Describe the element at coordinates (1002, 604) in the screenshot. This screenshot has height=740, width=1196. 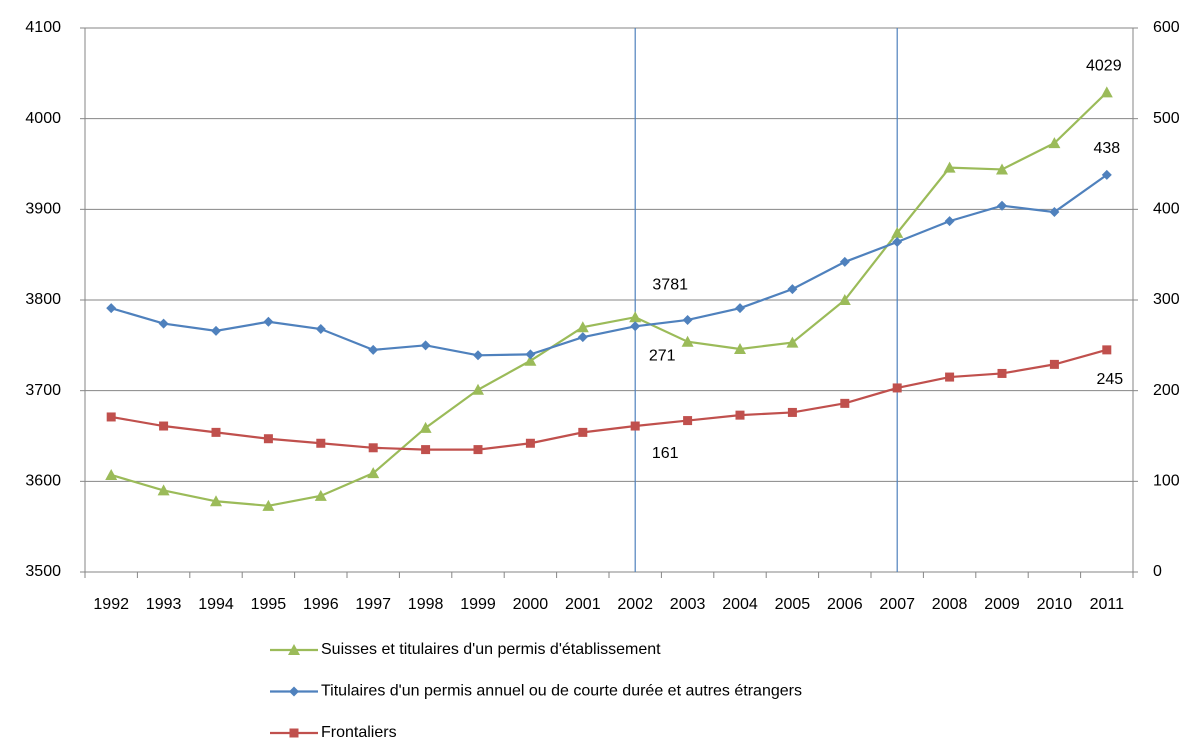
I see `x-tick-label: 2009` at that location.